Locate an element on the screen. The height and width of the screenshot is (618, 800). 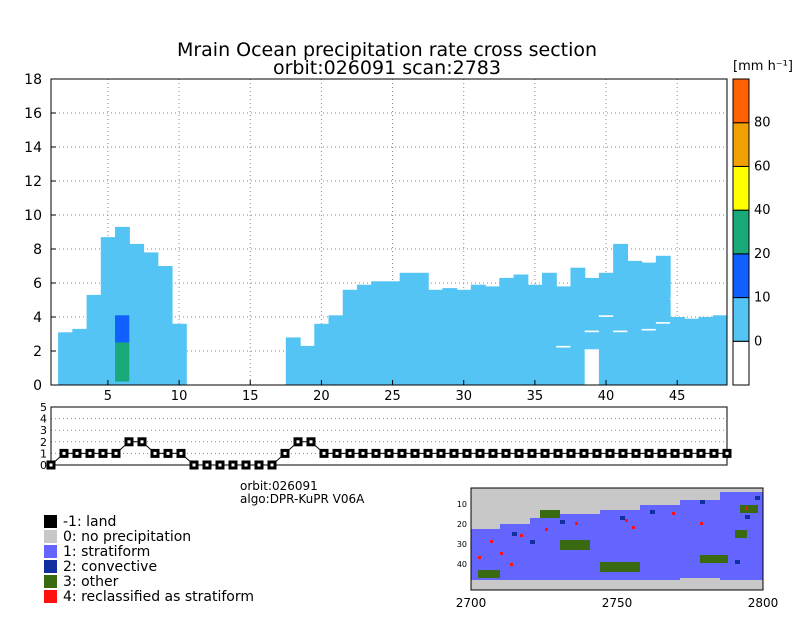
strip-y-tick-label: 0 is located at coordinates (43, 465).